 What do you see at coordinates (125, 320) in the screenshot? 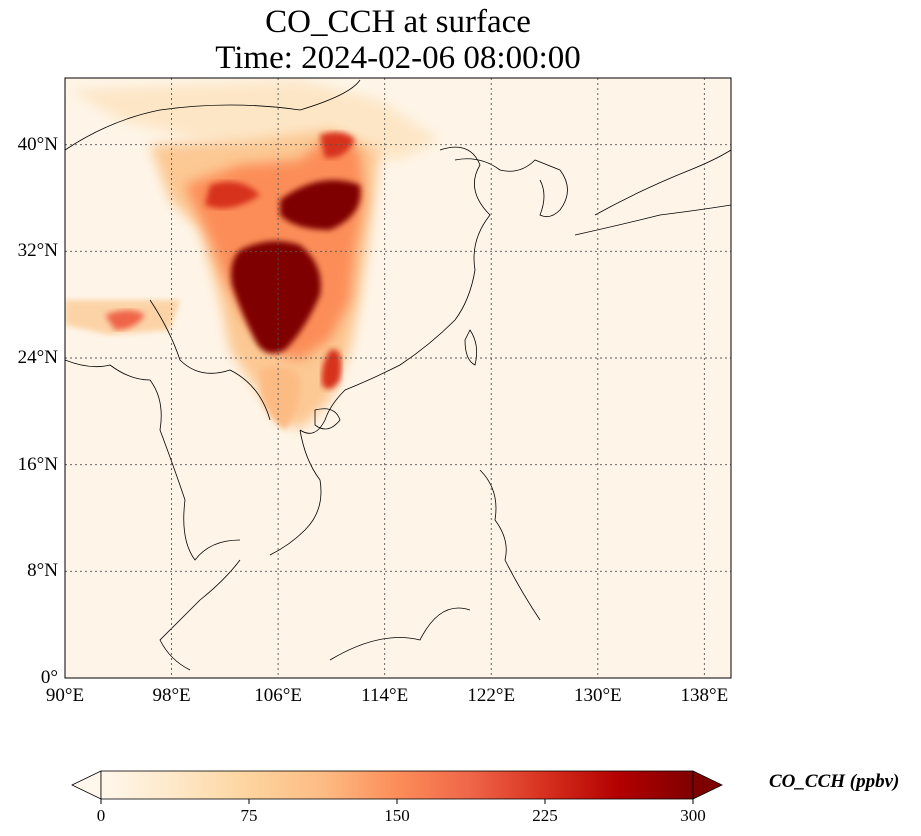
I see `plume-west-core` at bounding box center [125, 320].